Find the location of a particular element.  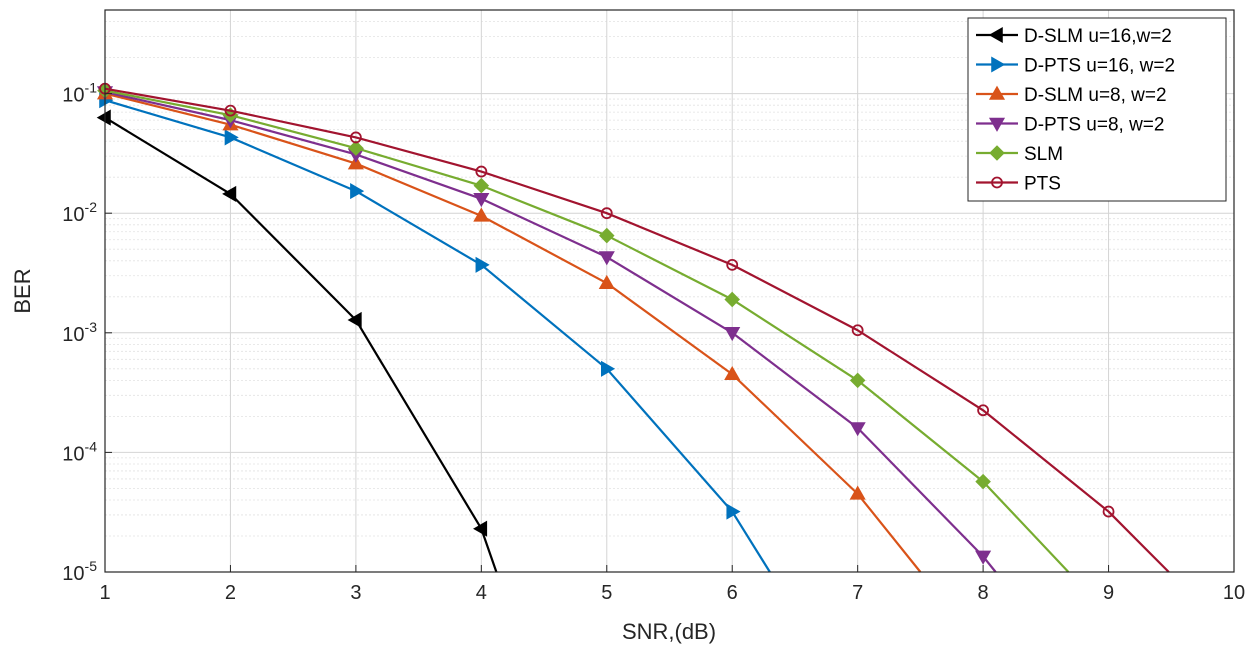

x-axis-label: SNR,(dB) is located at coordinates (669, 631).